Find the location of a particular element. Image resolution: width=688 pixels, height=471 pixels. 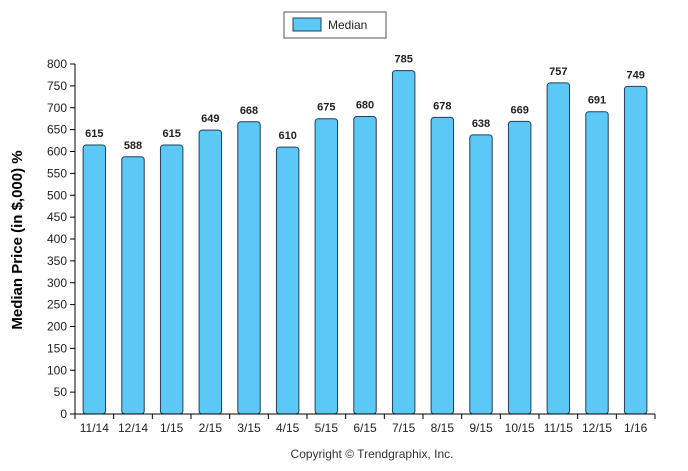

bar-value-label: 749 is located at coordinates (635, 75).